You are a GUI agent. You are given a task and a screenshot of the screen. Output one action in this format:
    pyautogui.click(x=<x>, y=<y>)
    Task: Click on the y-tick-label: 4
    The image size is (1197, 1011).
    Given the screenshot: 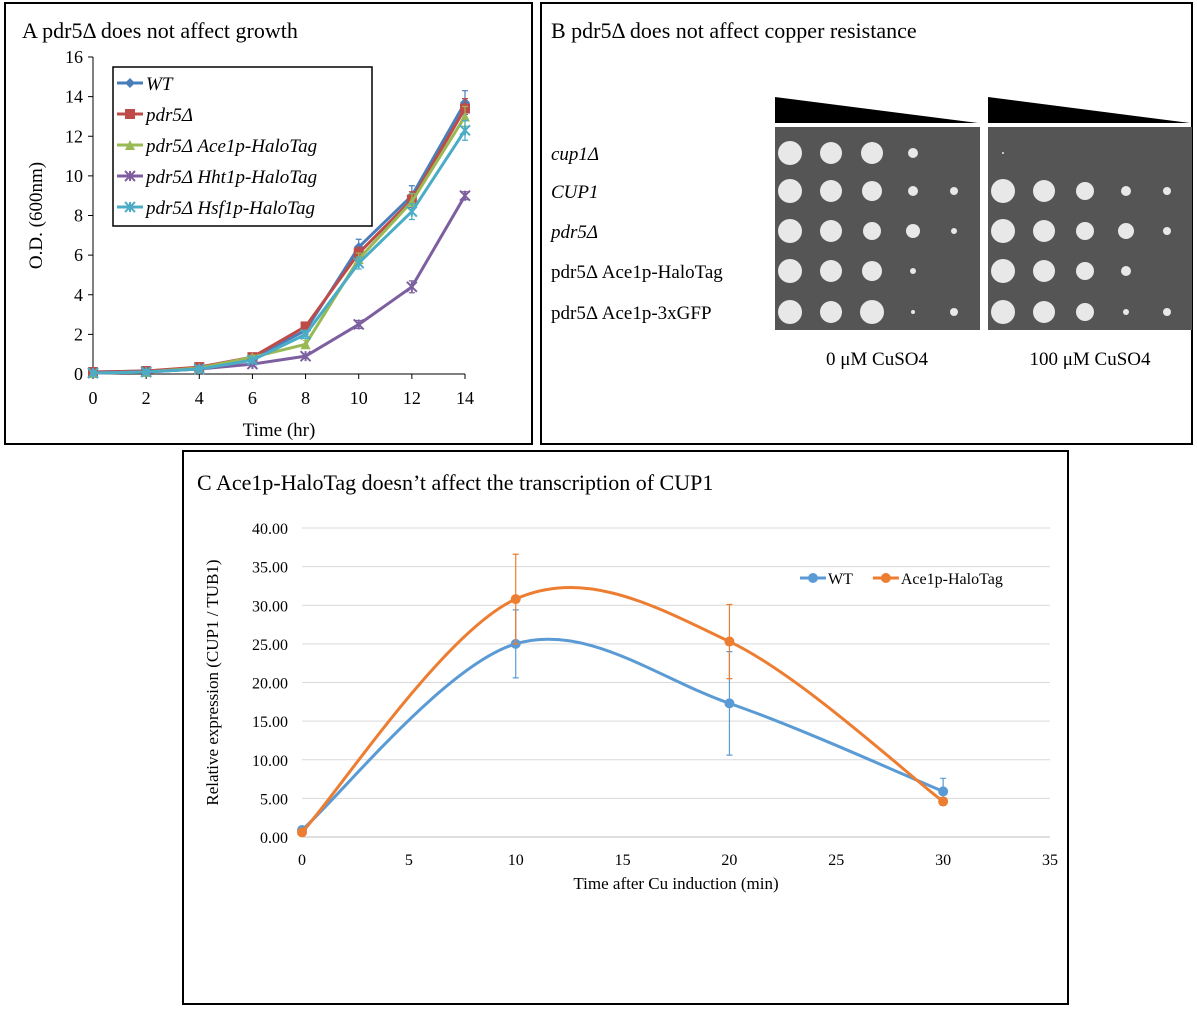 What is the action you would take?
    pyautogui.click(x=78, y=295)
    